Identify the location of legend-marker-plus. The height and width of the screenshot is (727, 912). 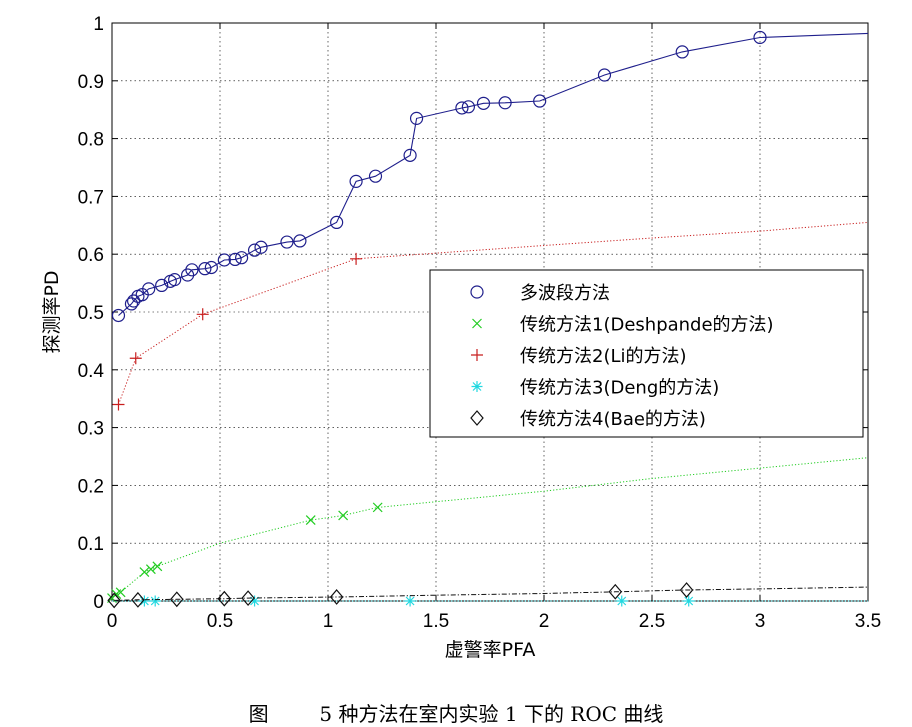
(477, 355).